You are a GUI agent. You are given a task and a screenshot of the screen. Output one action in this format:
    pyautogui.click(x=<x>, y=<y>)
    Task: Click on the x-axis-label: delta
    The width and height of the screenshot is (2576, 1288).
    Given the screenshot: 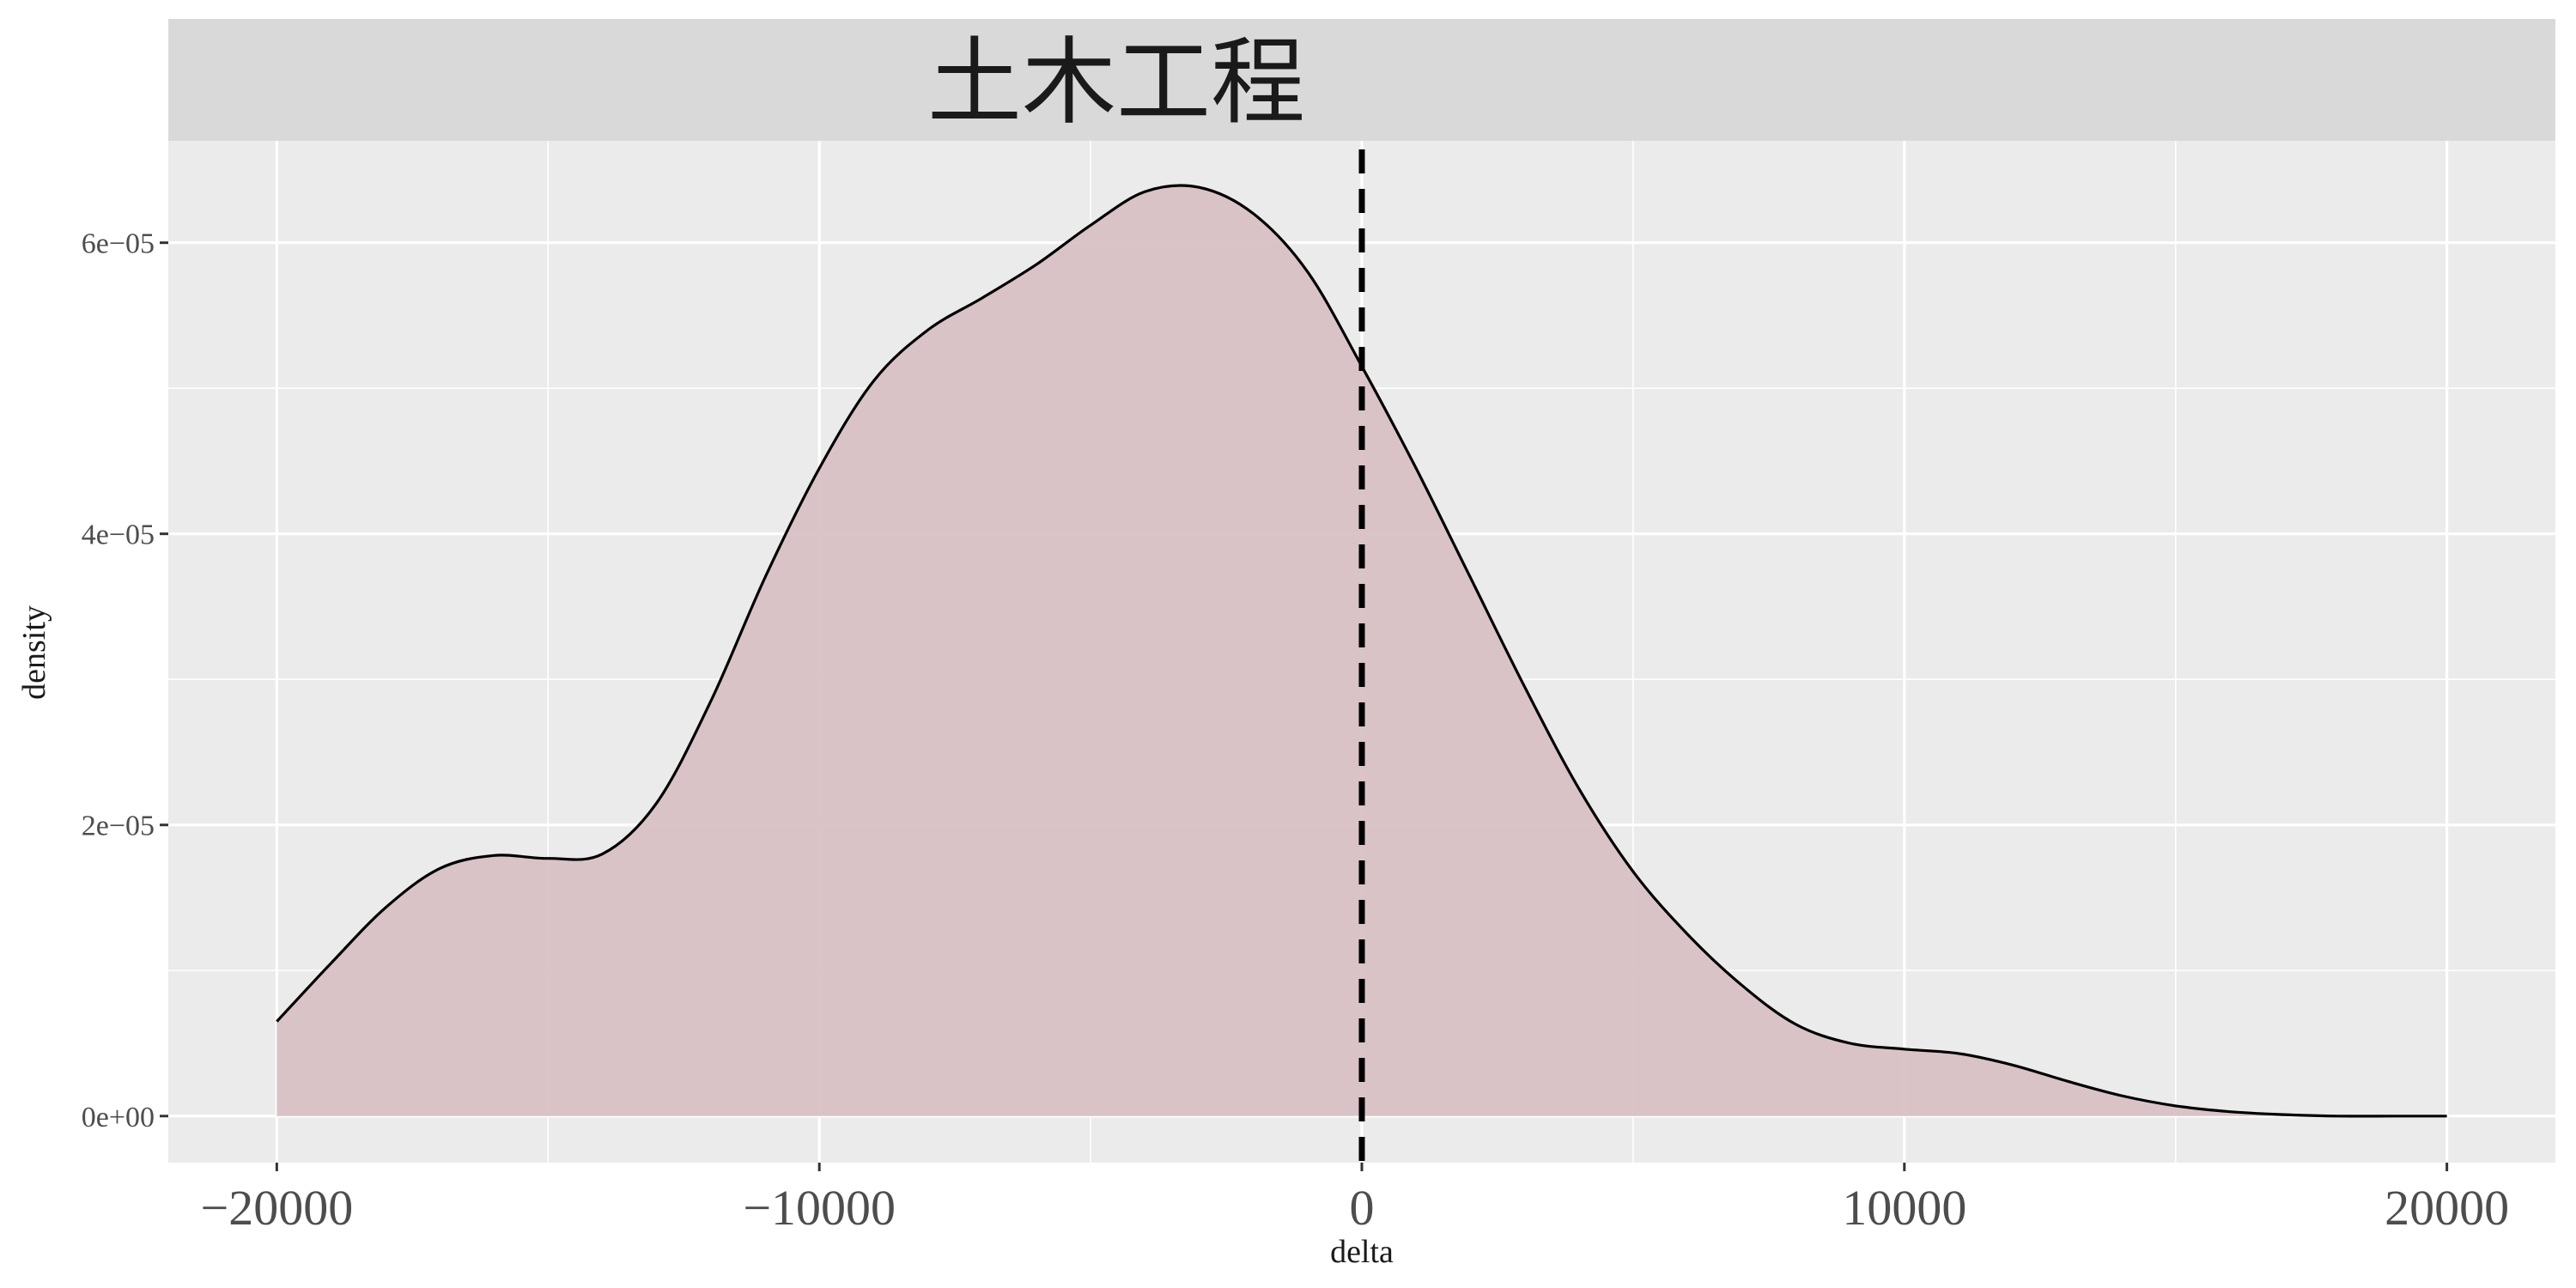 What is the action you would take?
    pyautogui.click(x=1362, y=1252)
    